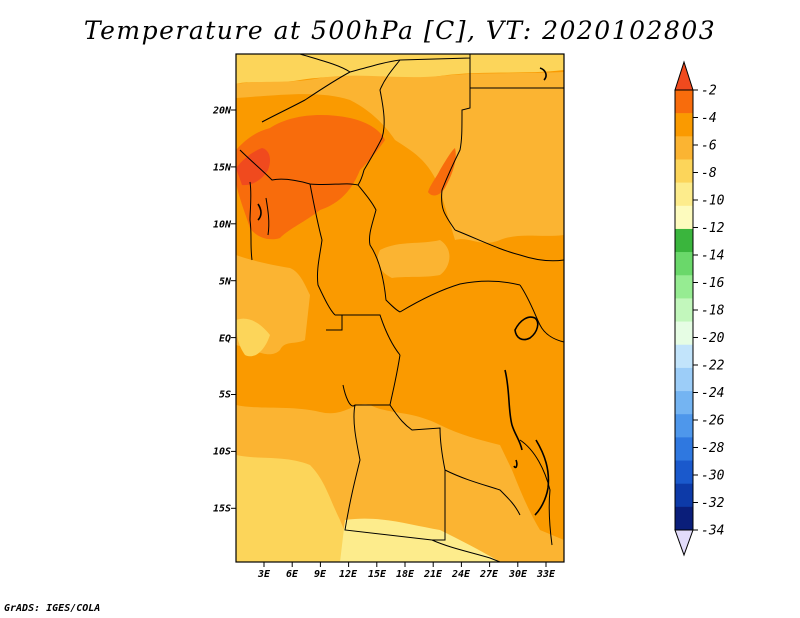 The width and height of the screenshot is (800, 618). What do you see at coordinates (292, 574) in the screenshot?
I see `lon-label-6E: 6E` at bounding box center [292, 574].